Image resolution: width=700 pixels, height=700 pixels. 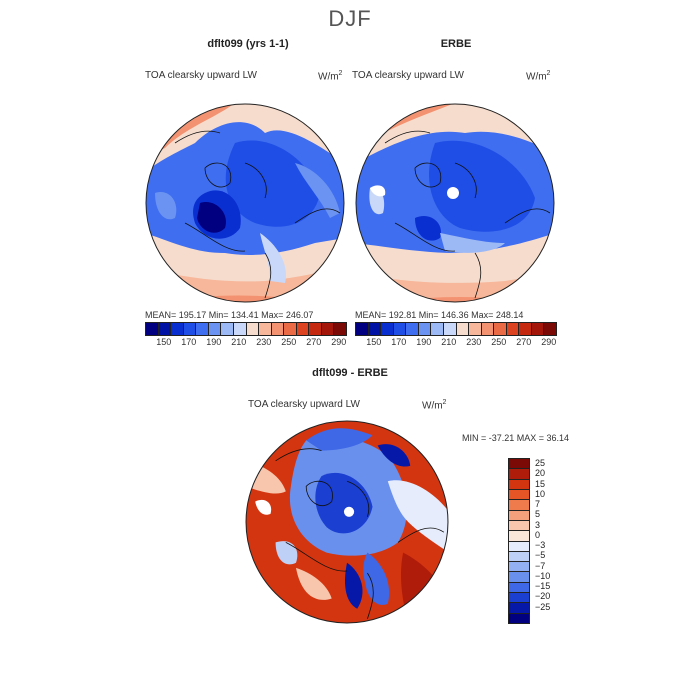 What do you see at coordinates (555, 540) in the screenshot?
I see `colorbar-ticks-difference: 25 20 15 10 7 5 3 0 −3 −5 −7 −10 −15 −20 −25` at bounding box center [555, 540].